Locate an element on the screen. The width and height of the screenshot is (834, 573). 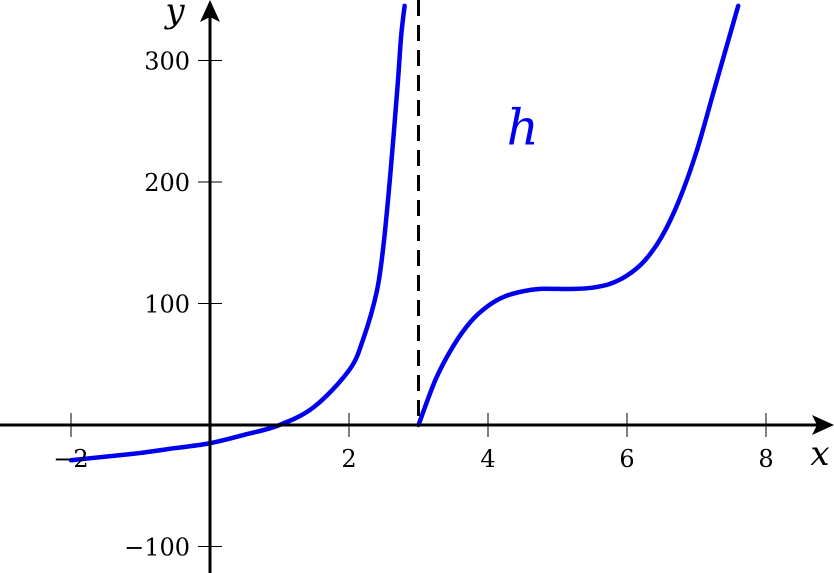
y-axis-arrow-icon is located at coordinates (210, 11).